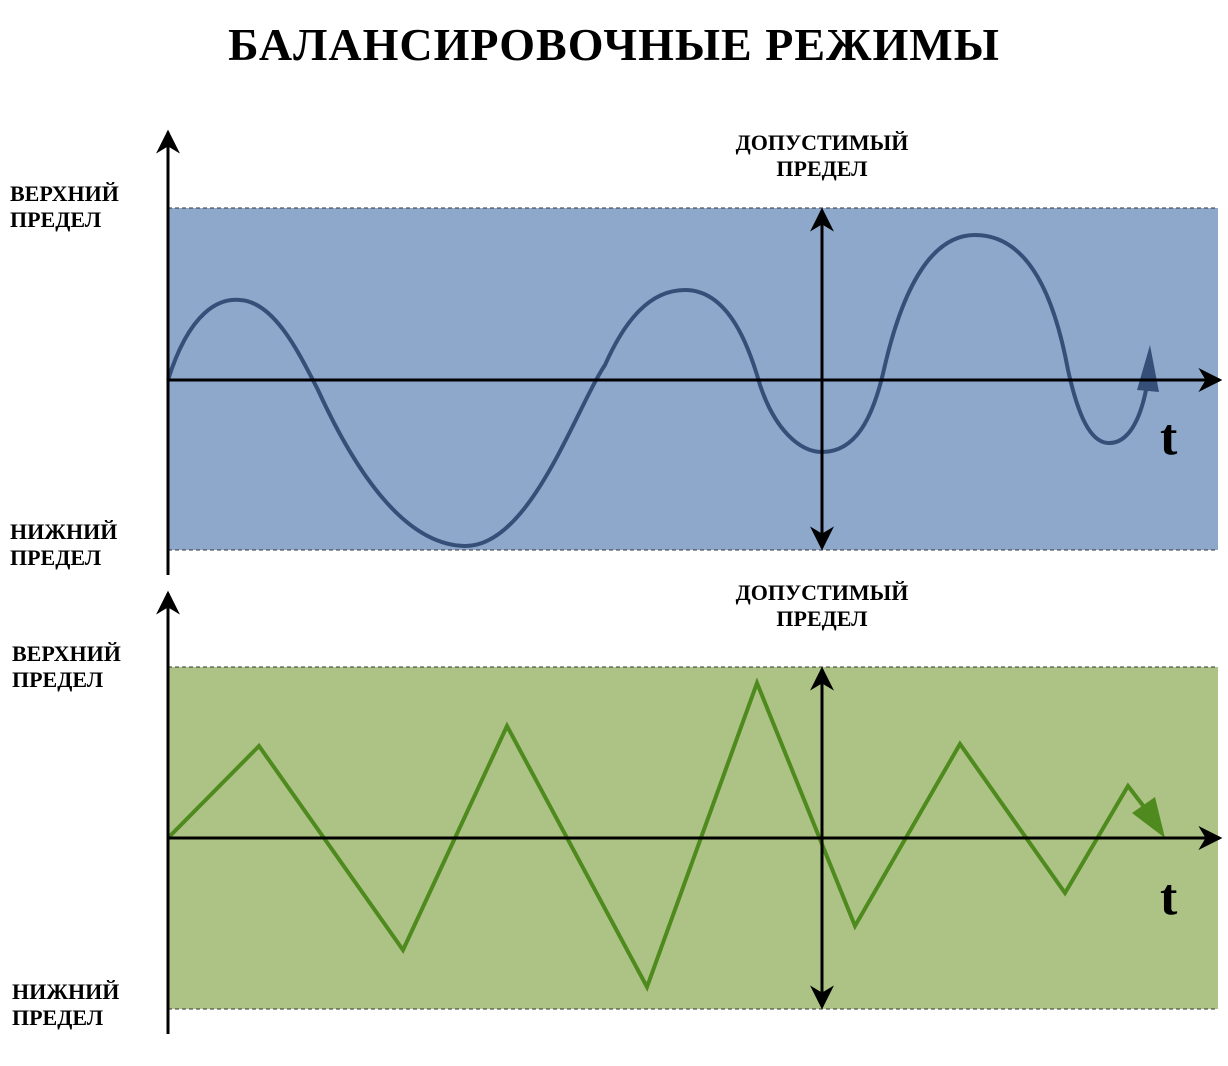 This screenshot has width=1228, height=1066. I want to click on panel-2-upper-limit-label: ВЕРХНИЙ ПРЕДЕЛ, so click(66, 667).